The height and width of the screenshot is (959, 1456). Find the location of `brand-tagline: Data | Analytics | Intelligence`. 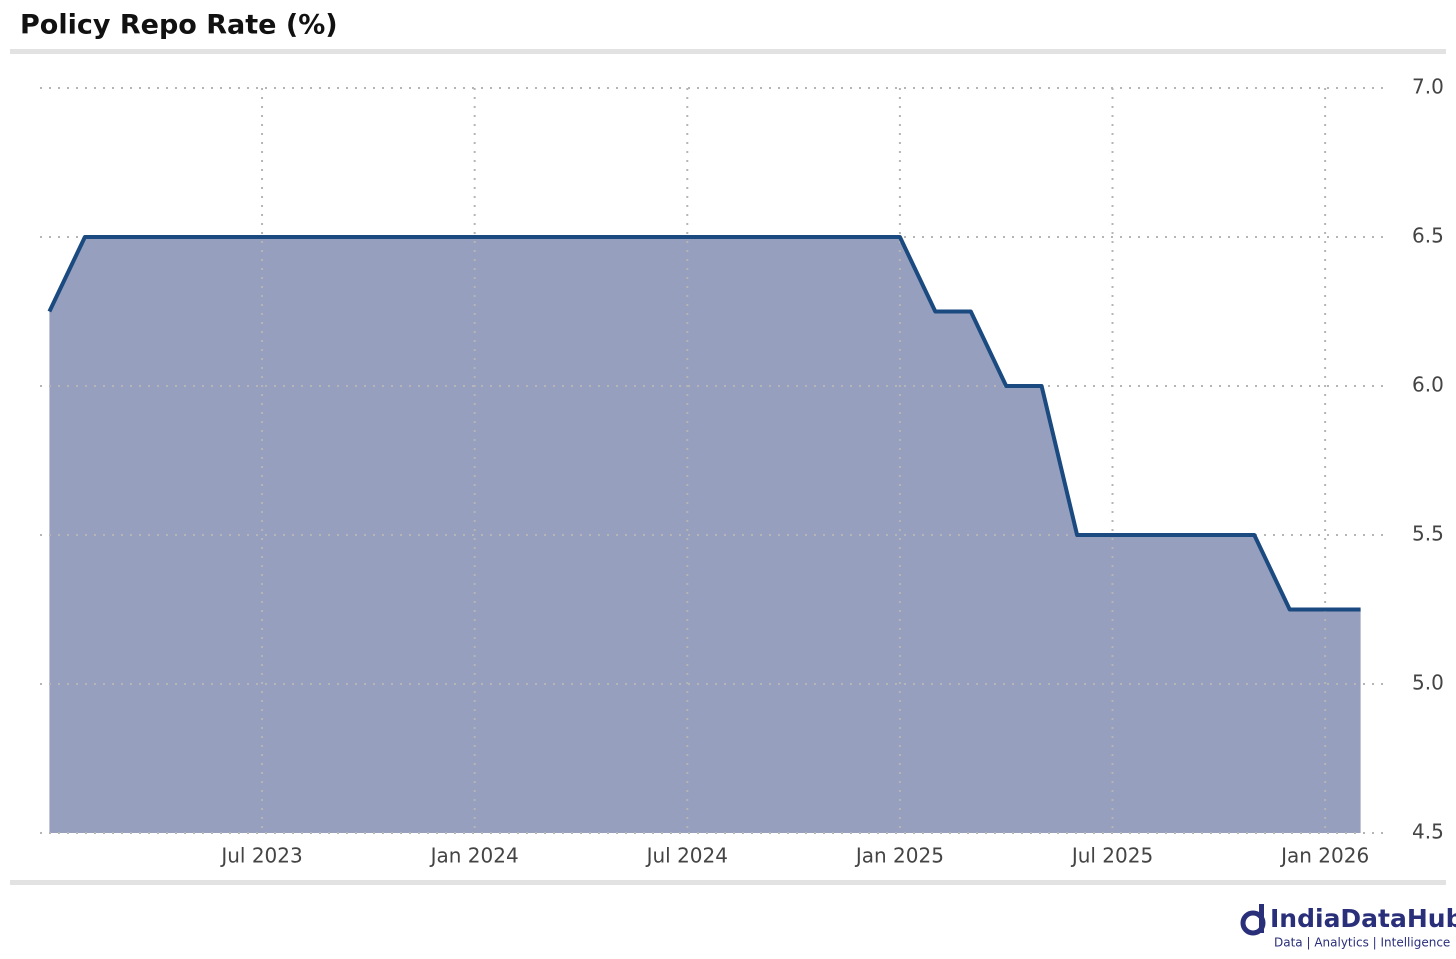

brand-tagline: Data | Analytics | Intelligence is located at coordinates (1362, 943).